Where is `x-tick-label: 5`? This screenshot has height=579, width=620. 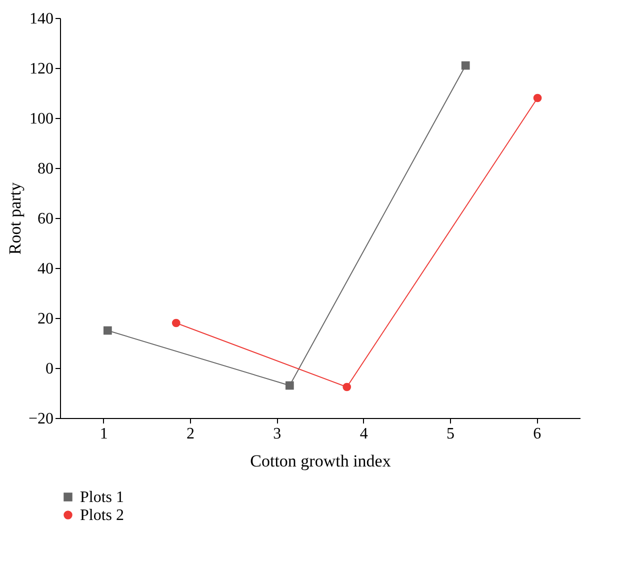
x-tick-label: 5 is located at coordinates (450, 434).